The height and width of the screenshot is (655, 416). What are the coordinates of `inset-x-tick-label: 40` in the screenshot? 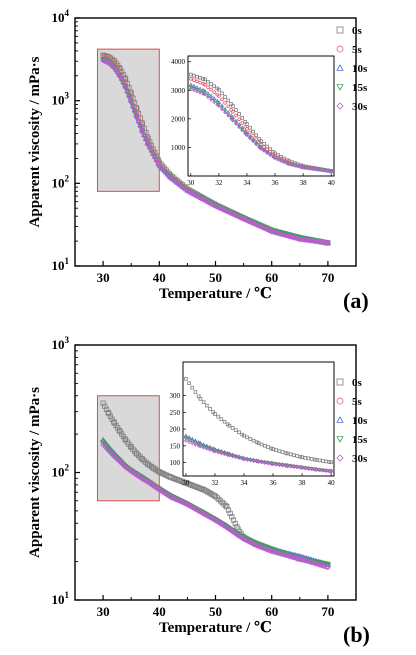 It's located at (332, 483).